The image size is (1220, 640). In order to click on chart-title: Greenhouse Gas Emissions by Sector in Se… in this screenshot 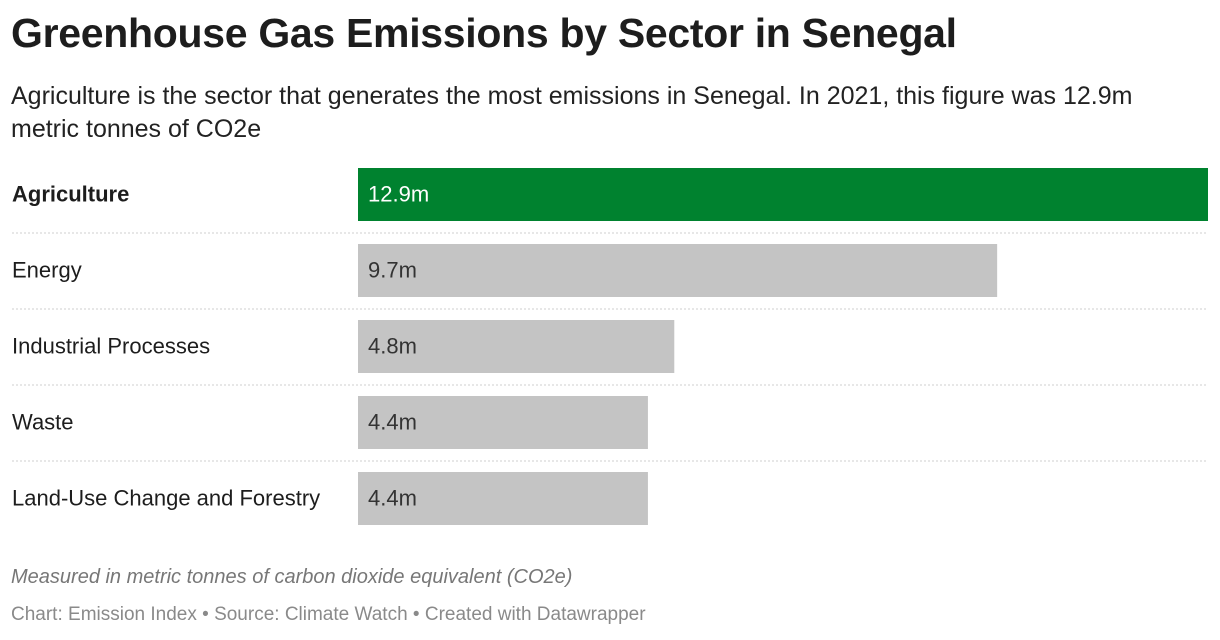, I will do `click(484, 33)`.